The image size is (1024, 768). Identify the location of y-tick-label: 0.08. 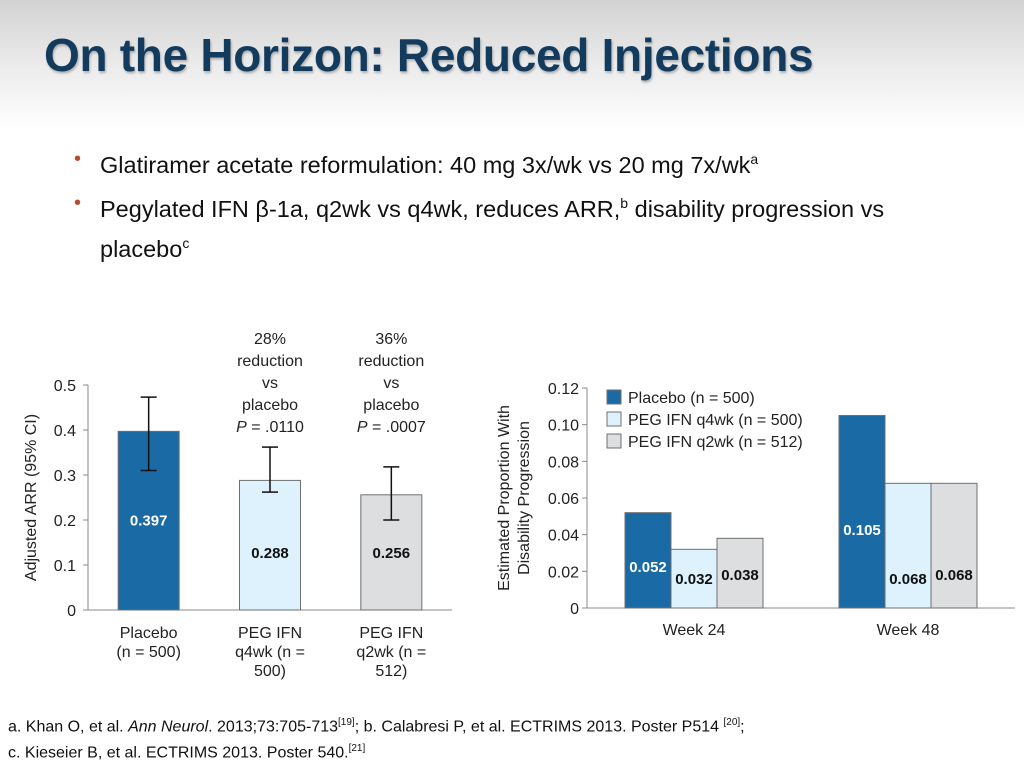
(563, 462).